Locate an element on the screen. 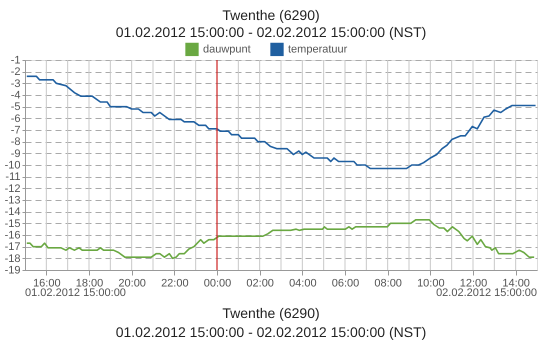 This screenshot has width=543, height=340. x-tick-label: 20:00 is located at coordinates (132, 284).